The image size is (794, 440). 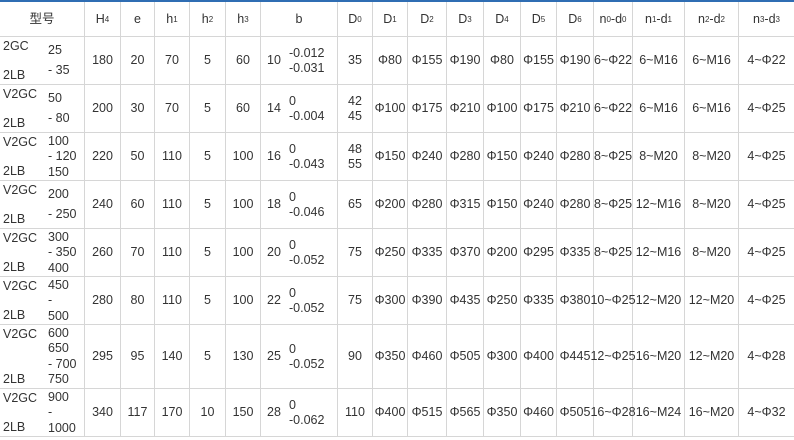 What do you see at coordinates (307, 115) in the screenshot?
I see `tolerance-value: -0.004` at bounding box center [307, 115].